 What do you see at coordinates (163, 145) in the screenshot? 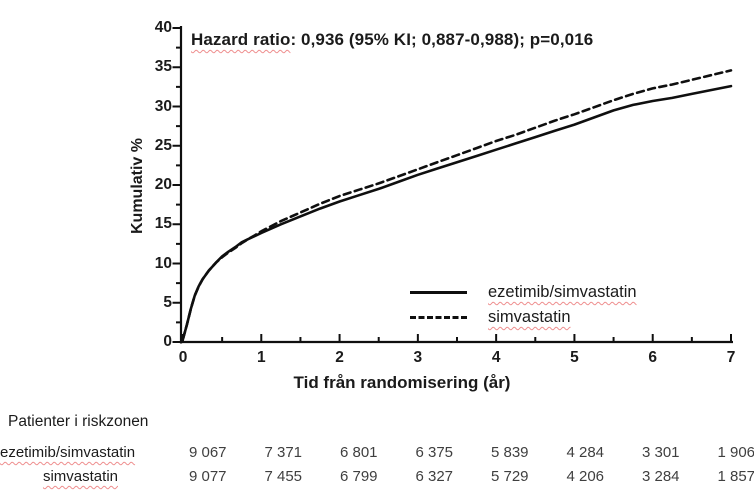
I see `y-tick-label: 25` at bounding box center [163, 145].